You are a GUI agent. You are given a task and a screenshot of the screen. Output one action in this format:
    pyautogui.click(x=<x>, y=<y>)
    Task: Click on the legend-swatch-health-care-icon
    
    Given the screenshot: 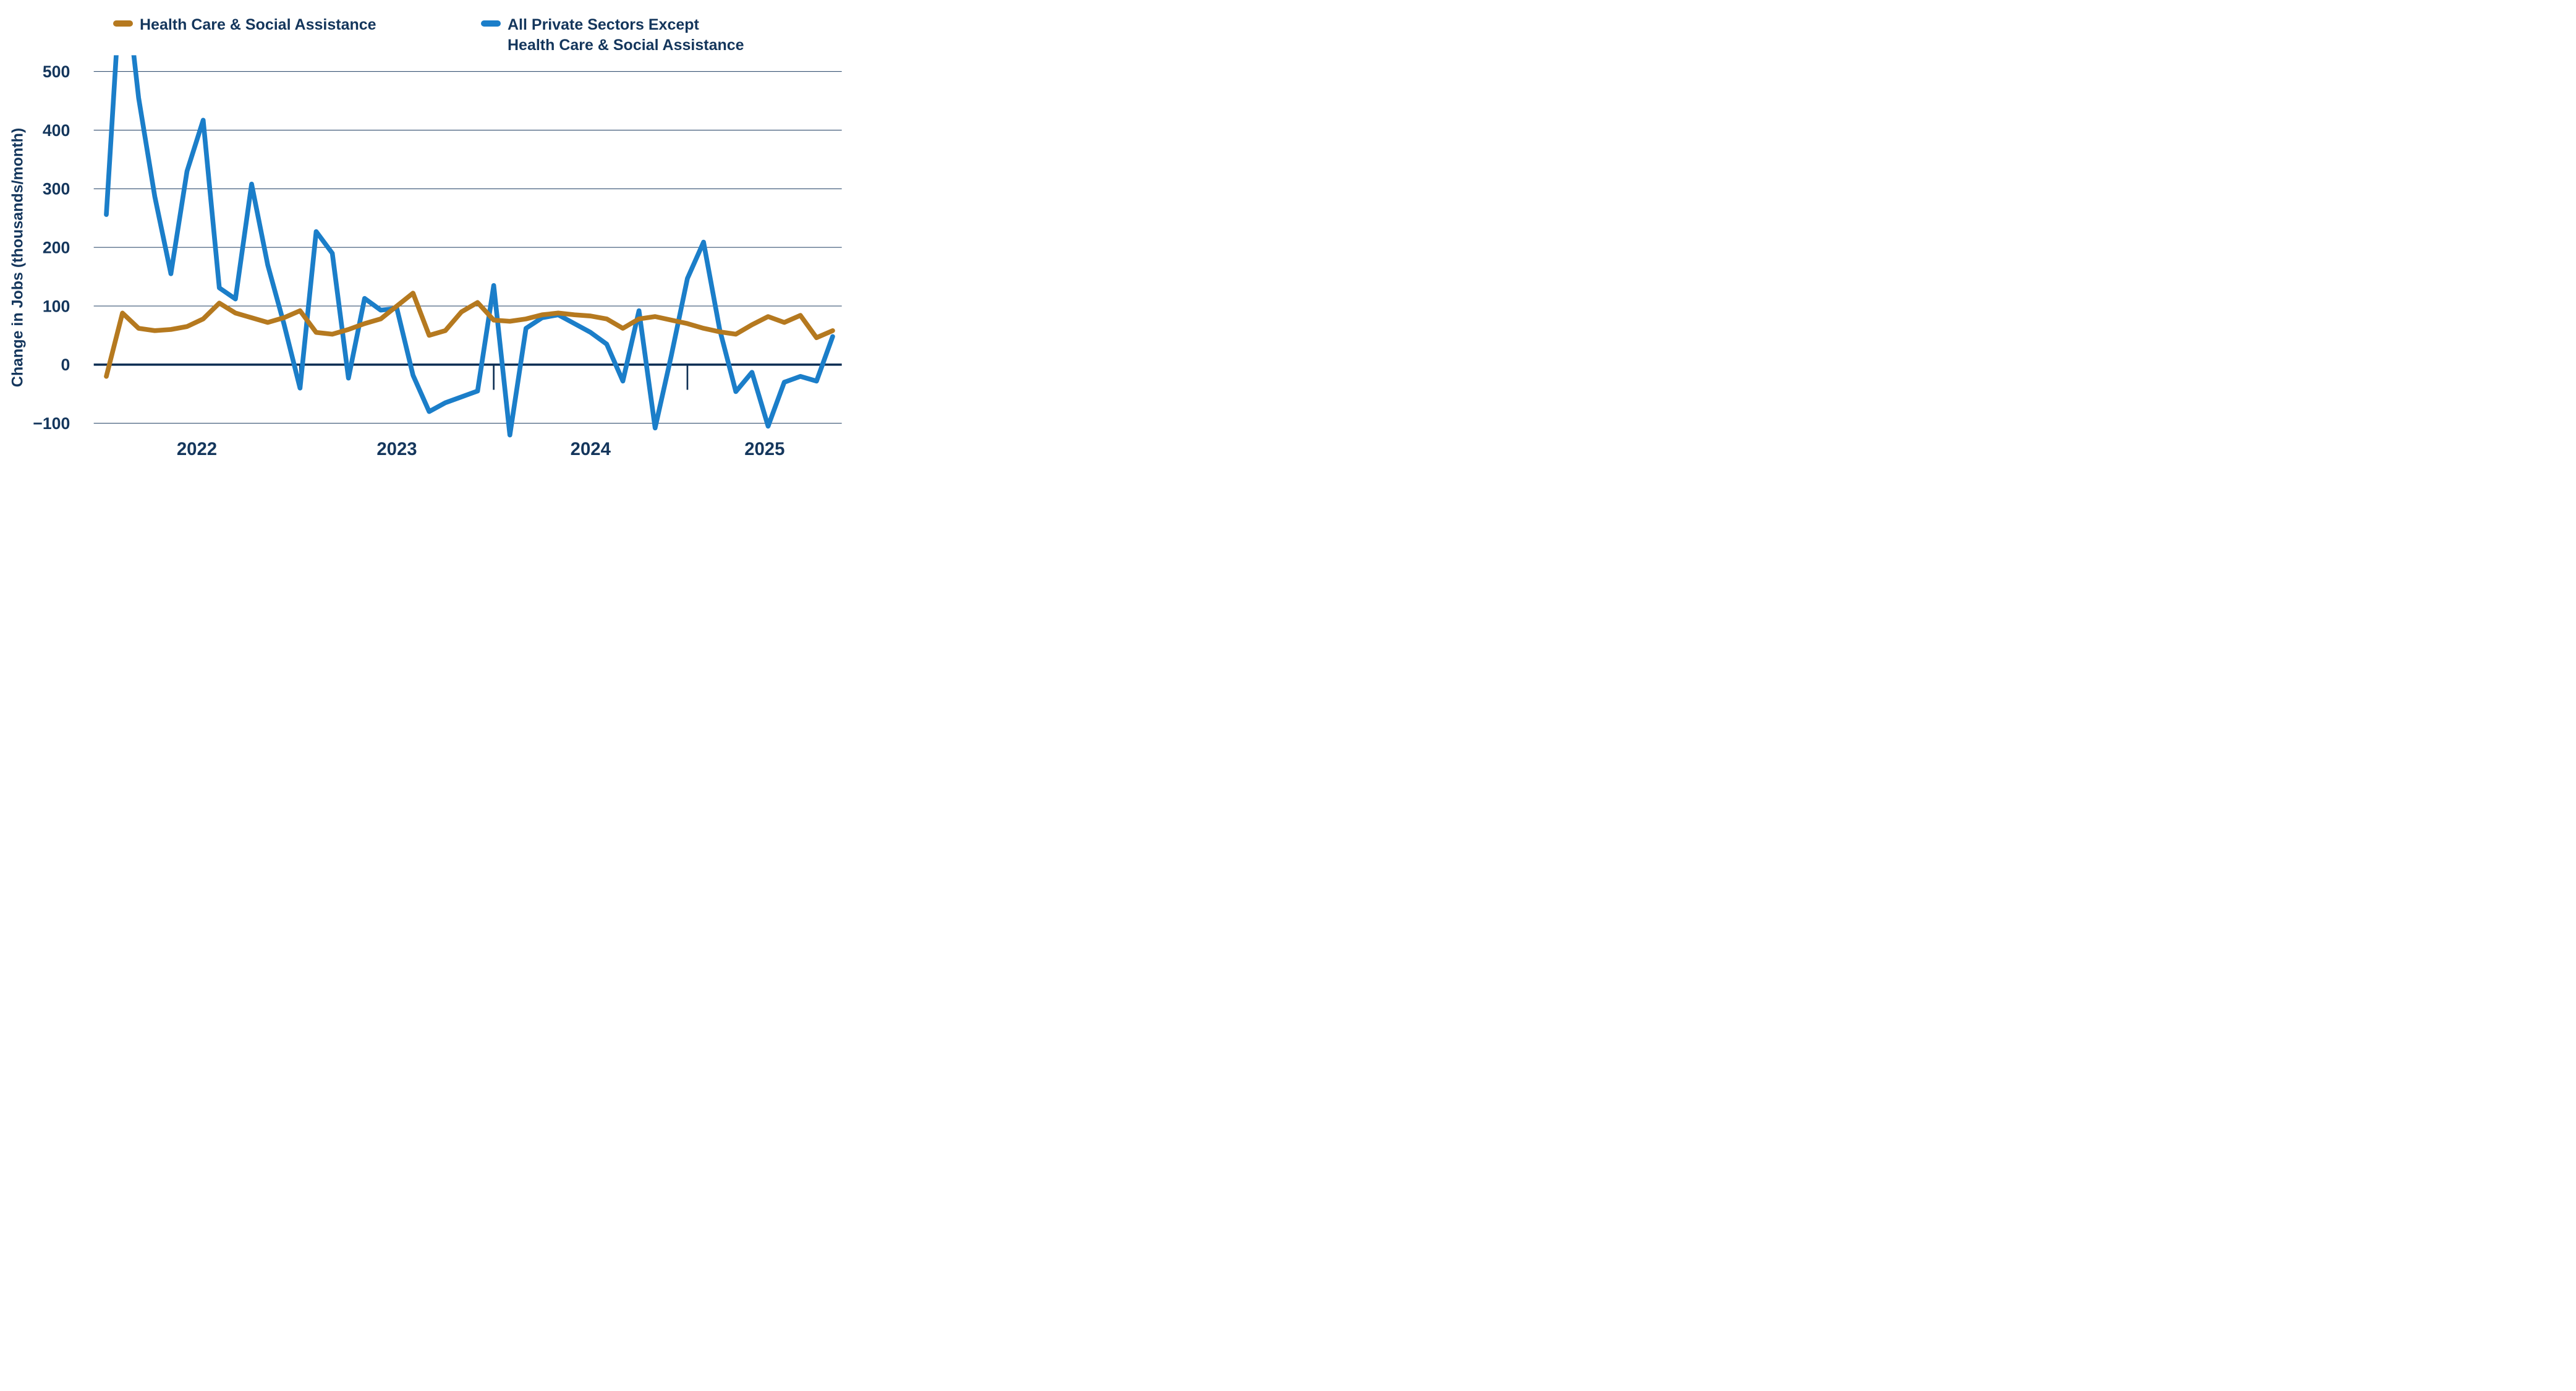 What is the action you would take?
    pyautogui.click(x=123, y=24)
    